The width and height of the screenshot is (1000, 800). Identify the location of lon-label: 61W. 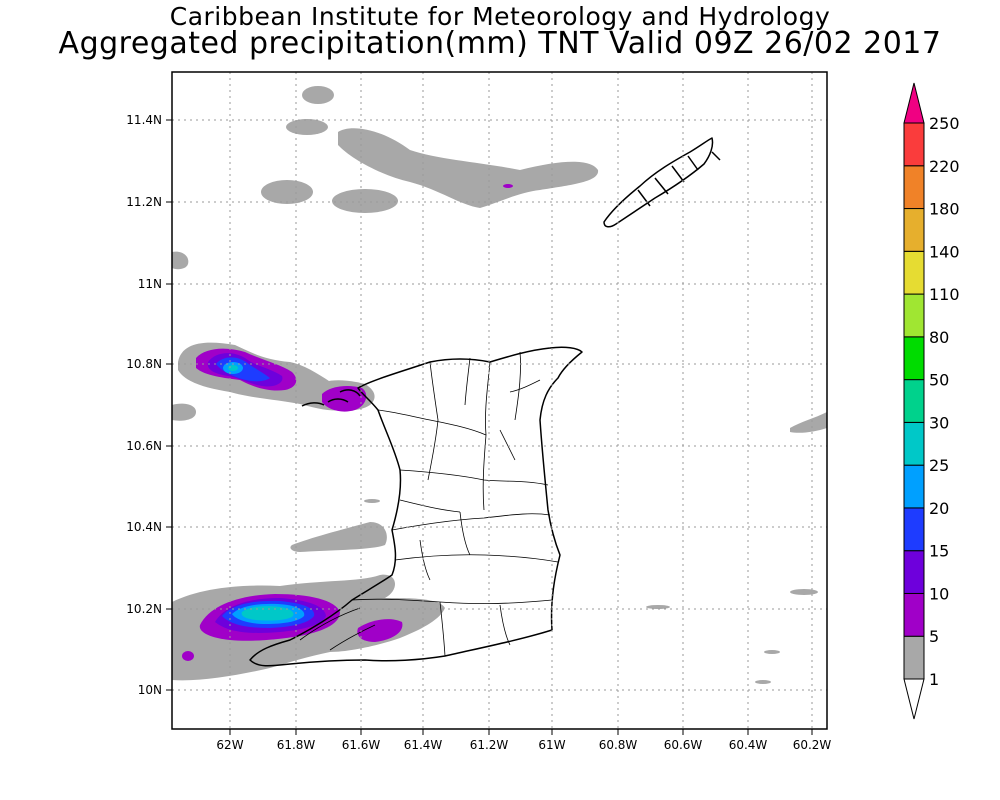
(551, 745).